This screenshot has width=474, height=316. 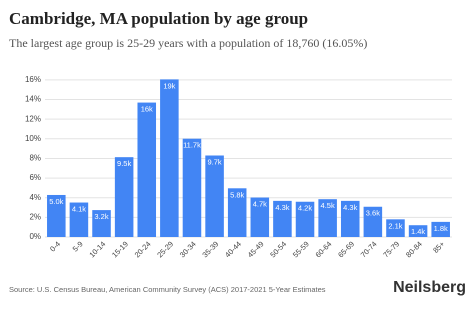 I want to click on x-tick-label: 65-69, so click(x=346, y=249).